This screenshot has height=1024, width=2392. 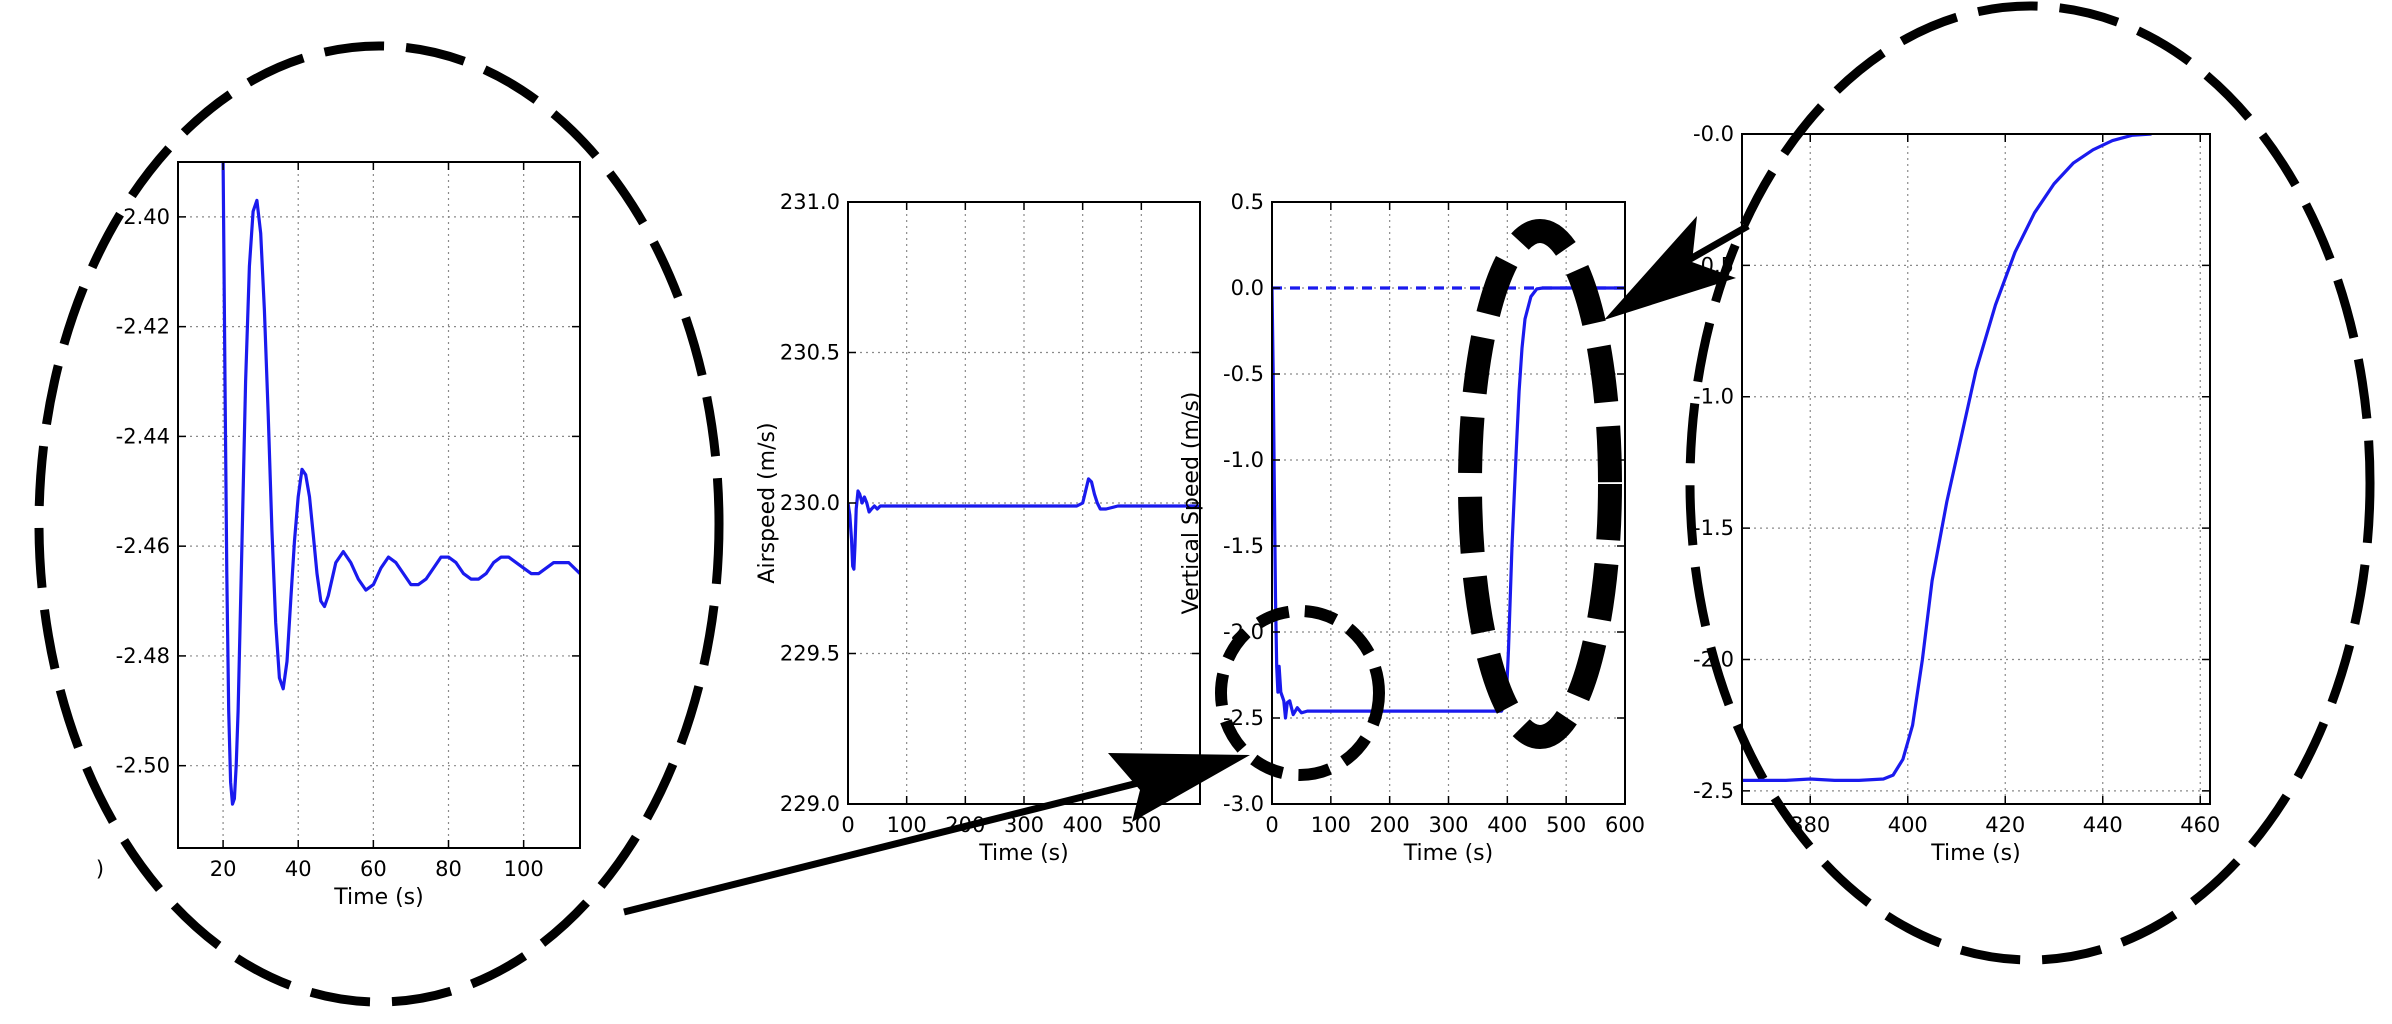 I want to click on y-tick-label: 229.0, so click(x=810, y=804).